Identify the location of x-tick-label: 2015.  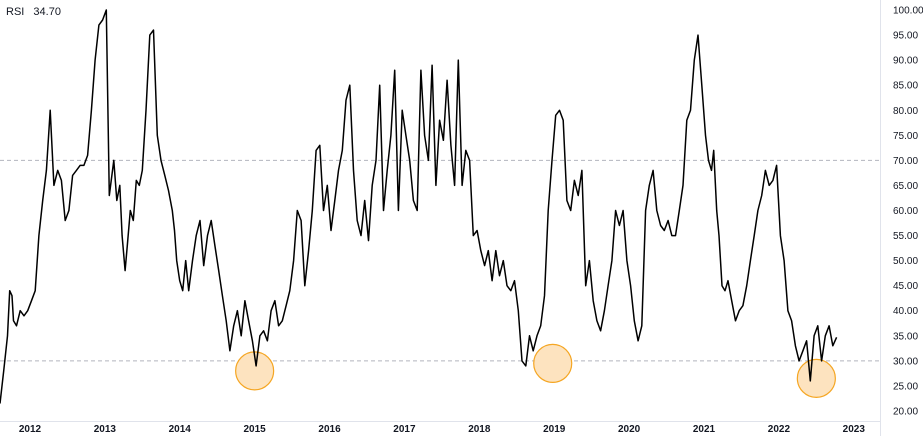
(255, 429).